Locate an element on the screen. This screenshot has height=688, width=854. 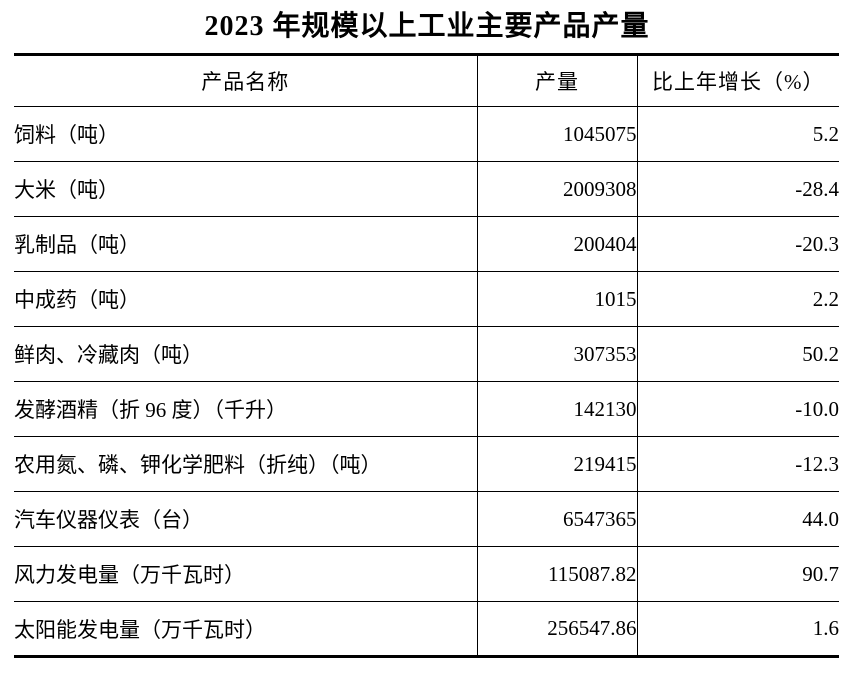
table-row: 乳制品（吨） 200404 -20.3 is located at coordinates (426, 244).